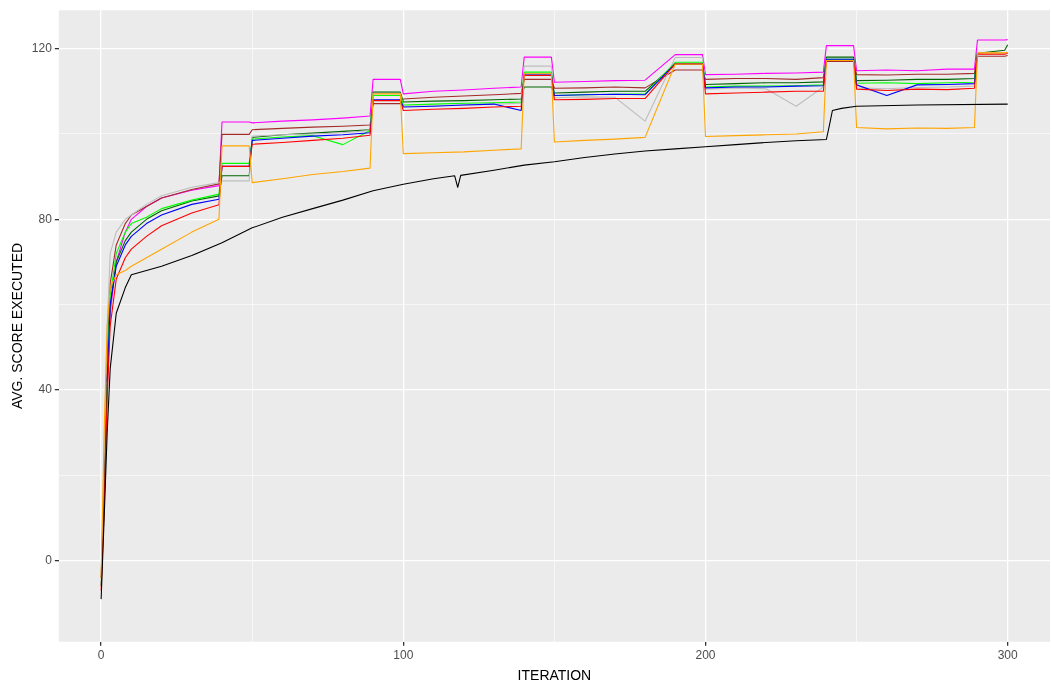 The width and height of the screenshot is (1052, 689). I want to click on x-tick-label: 200, so click(705, 655).